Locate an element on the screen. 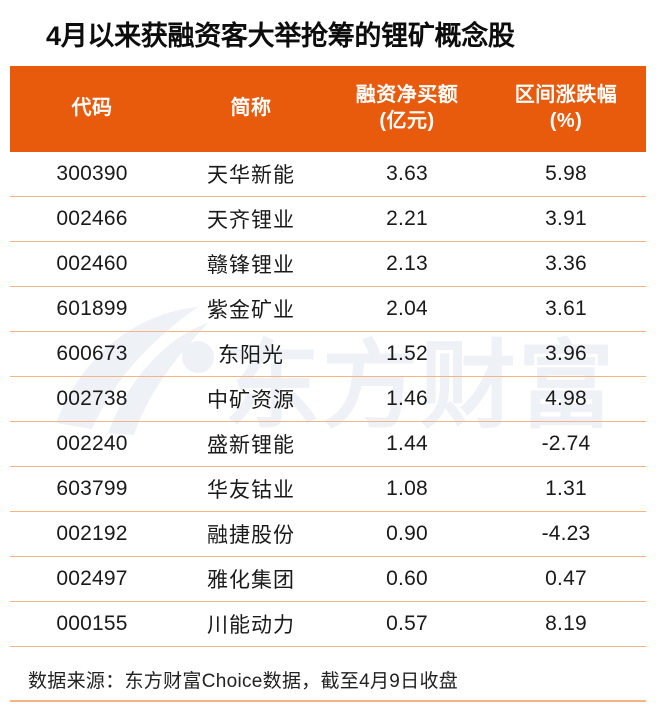  column-header-amount-unit: (亿元) is located at coordinates (407, 121).